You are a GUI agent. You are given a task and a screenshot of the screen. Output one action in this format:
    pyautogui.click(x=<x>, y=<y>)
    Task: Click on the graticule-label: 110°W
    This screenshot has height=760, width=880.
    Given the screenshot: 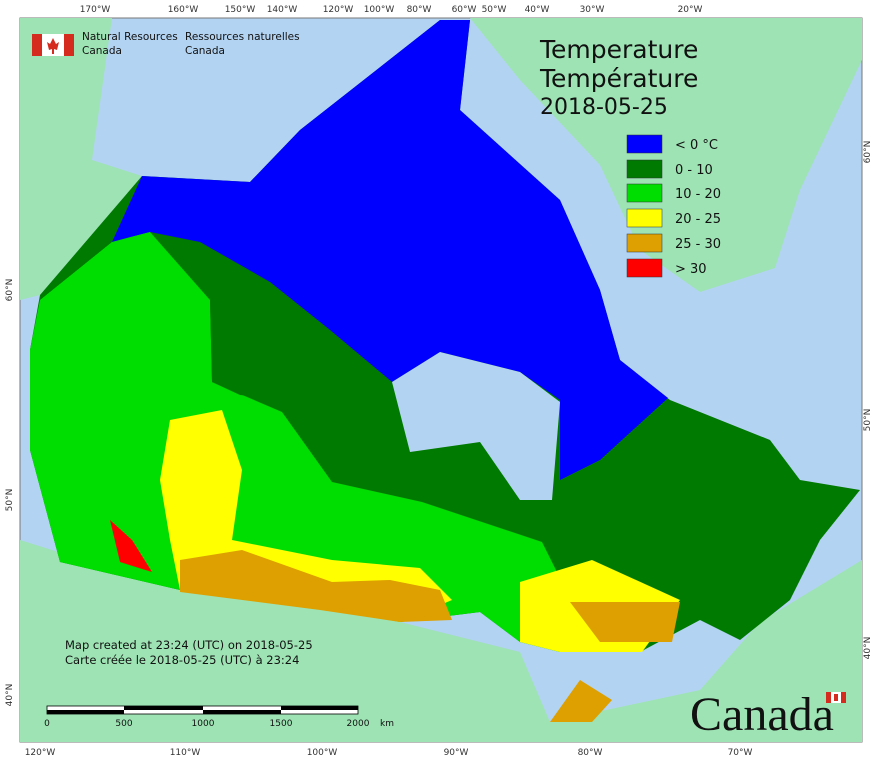 What is the action you would take?
    pyautogui.click(x=185, y=753)
    